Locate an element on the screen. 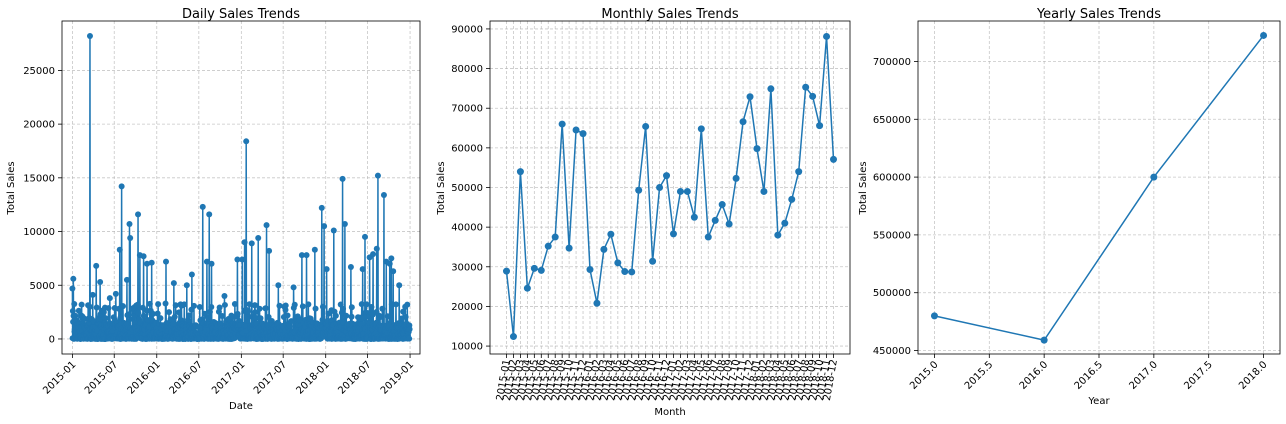 Image resolution: width=1286 pixels, height=424 pixels. monthly-y-tick-label: 10000 is located at coordinates (467, 347).